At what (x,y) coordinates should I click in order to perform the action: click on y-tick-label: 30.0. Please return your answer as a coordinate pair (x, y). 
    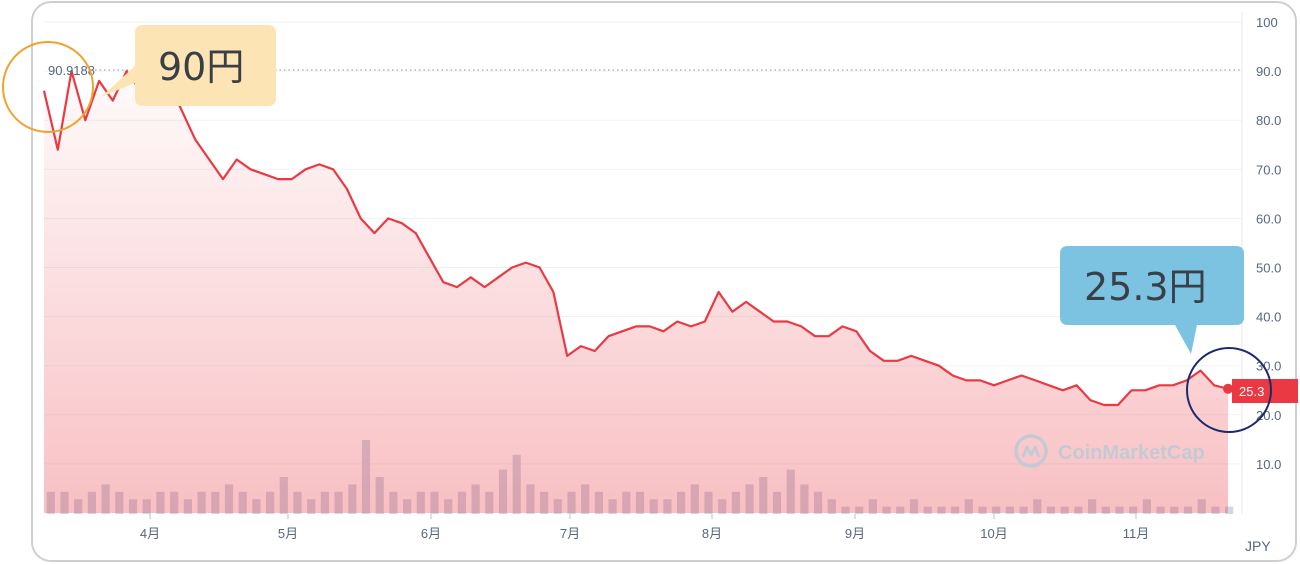
    Looking at the image, I should click on (1268, 366).